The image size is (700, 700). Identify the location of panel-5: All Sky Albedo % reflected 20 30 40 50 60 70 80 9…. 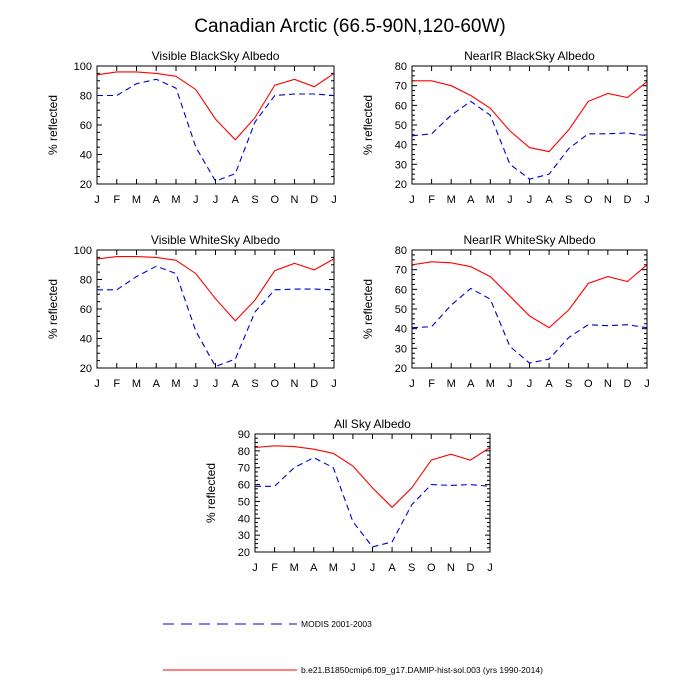
(348, 495).